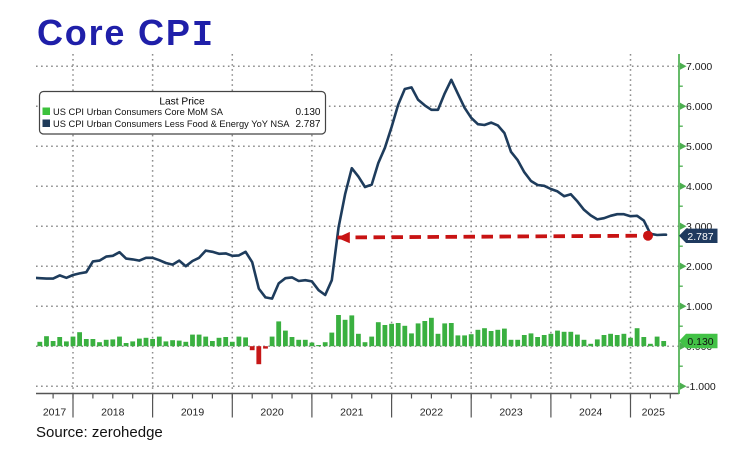  What do you see at coordinates (432, 413) in the screenshot?
I see `svg-text: 2022` at bounding box center [432, 413].